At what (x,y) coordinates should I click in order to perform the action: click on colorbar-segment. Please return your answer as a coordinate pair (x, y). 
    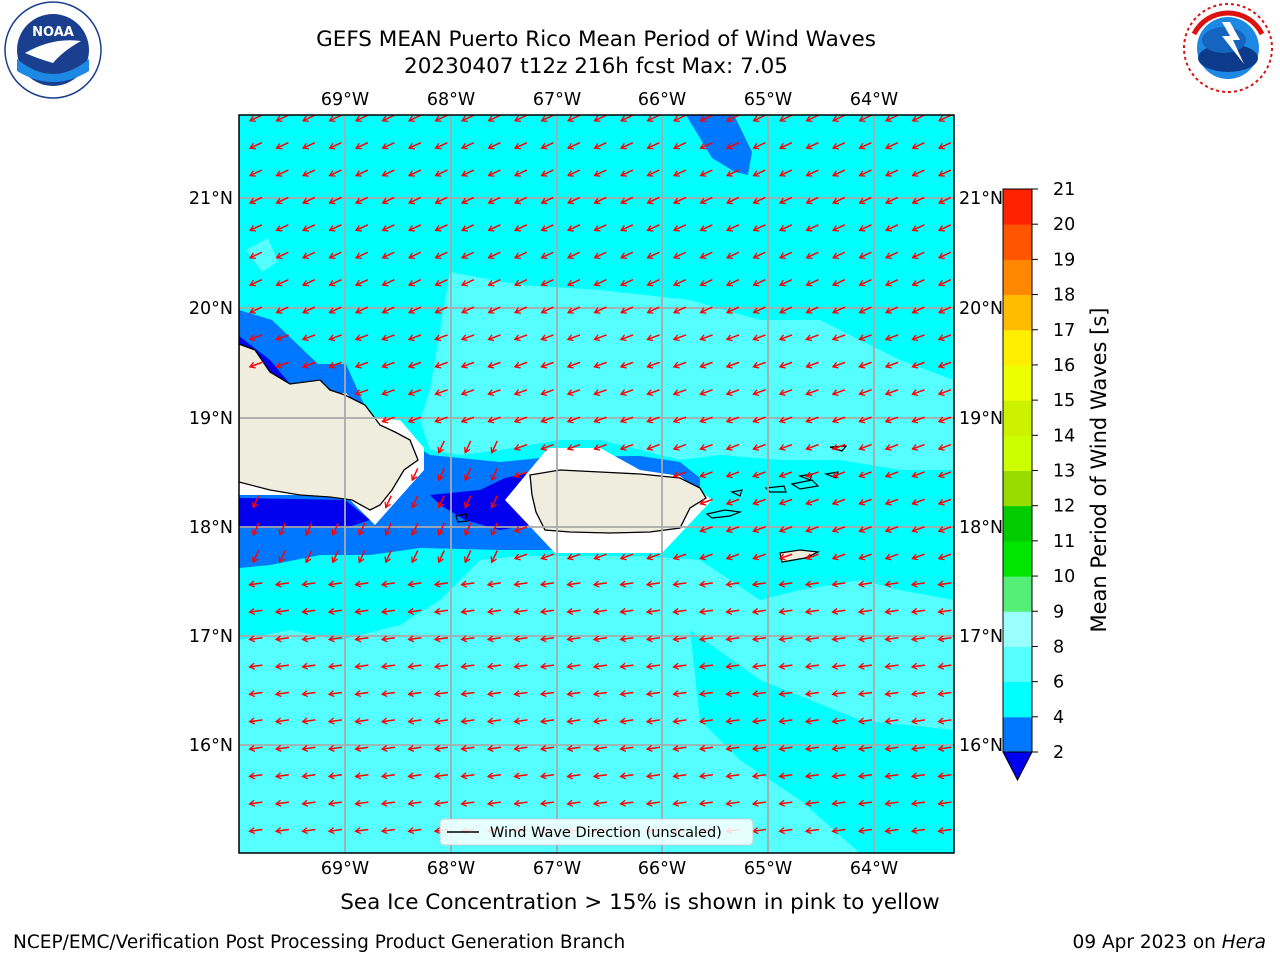
    Looking at the image, I should click on (1017, 594).